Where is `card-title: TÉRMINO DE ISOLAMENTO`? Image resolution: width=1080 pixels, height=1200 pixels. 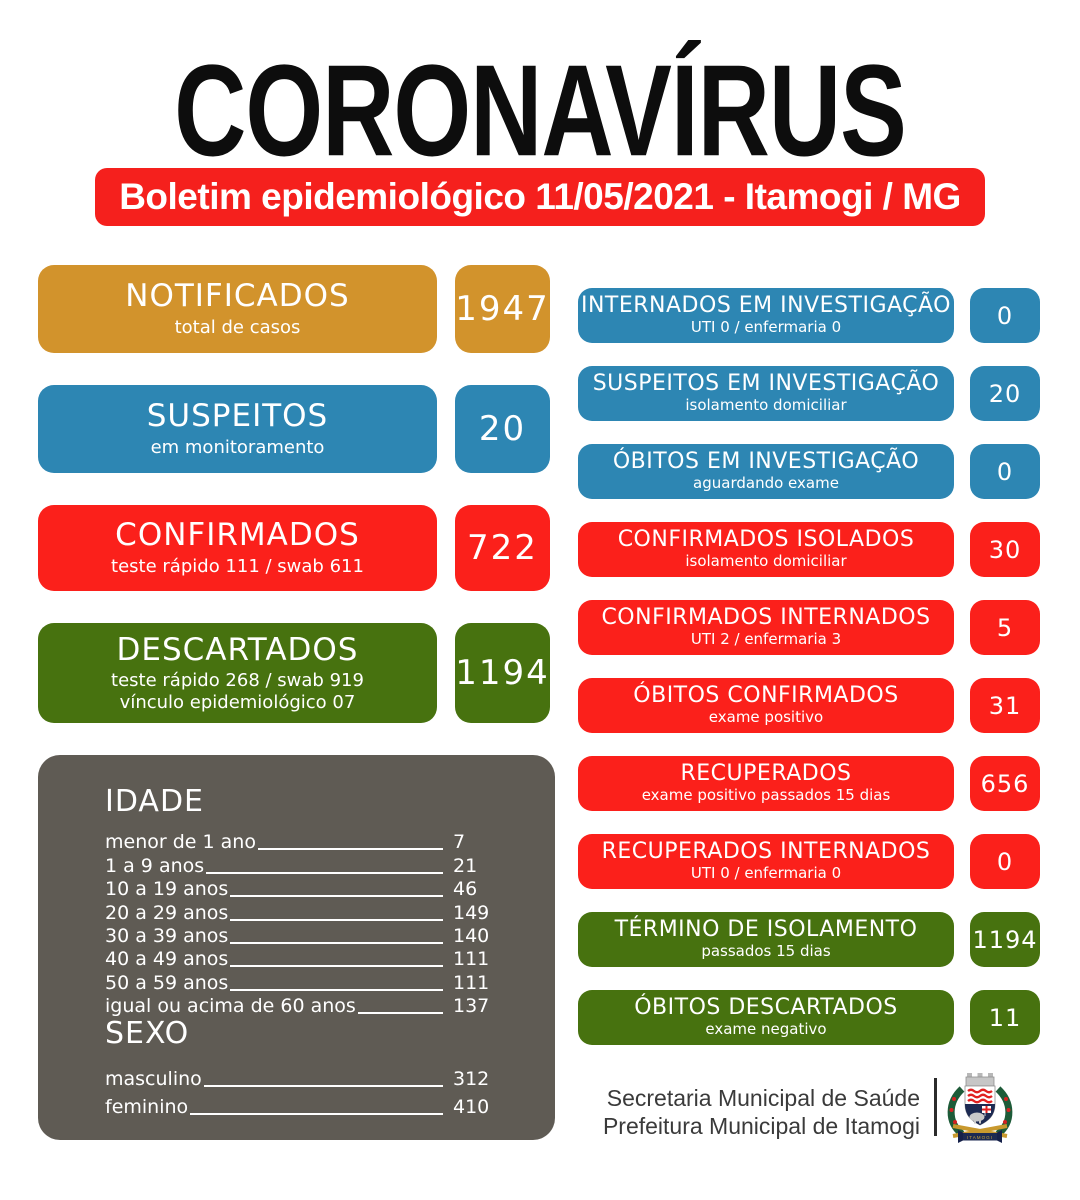
card-title: TÉRMINO DE ISOLAMENTO is located at coordinates (766, 930).